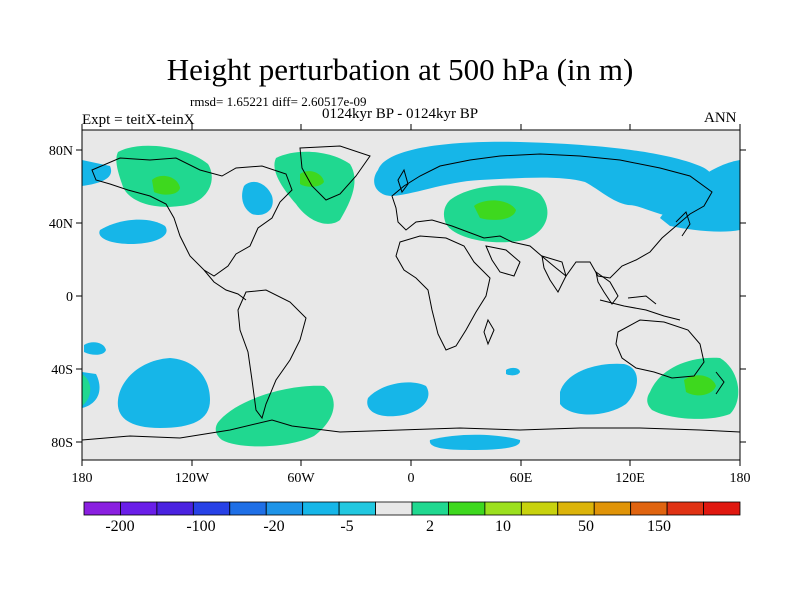  Describe the element at coordinates (720, 383) in the screenshot. I see `coastline-new-zealand` at that location.